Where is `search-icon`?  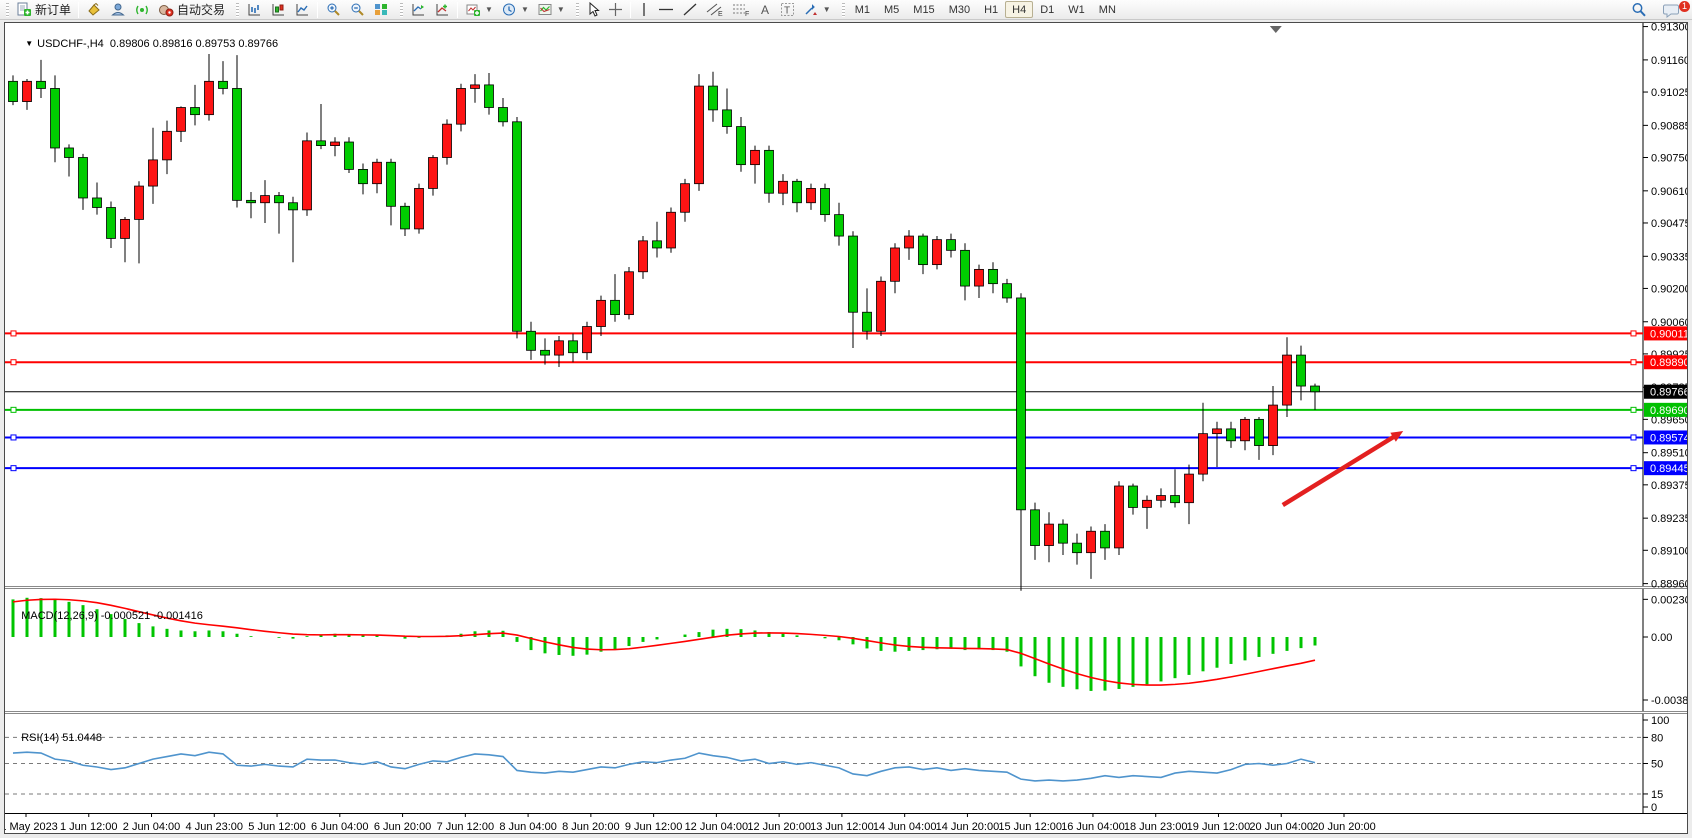 search-icon is located at coordinates (1639, 10).